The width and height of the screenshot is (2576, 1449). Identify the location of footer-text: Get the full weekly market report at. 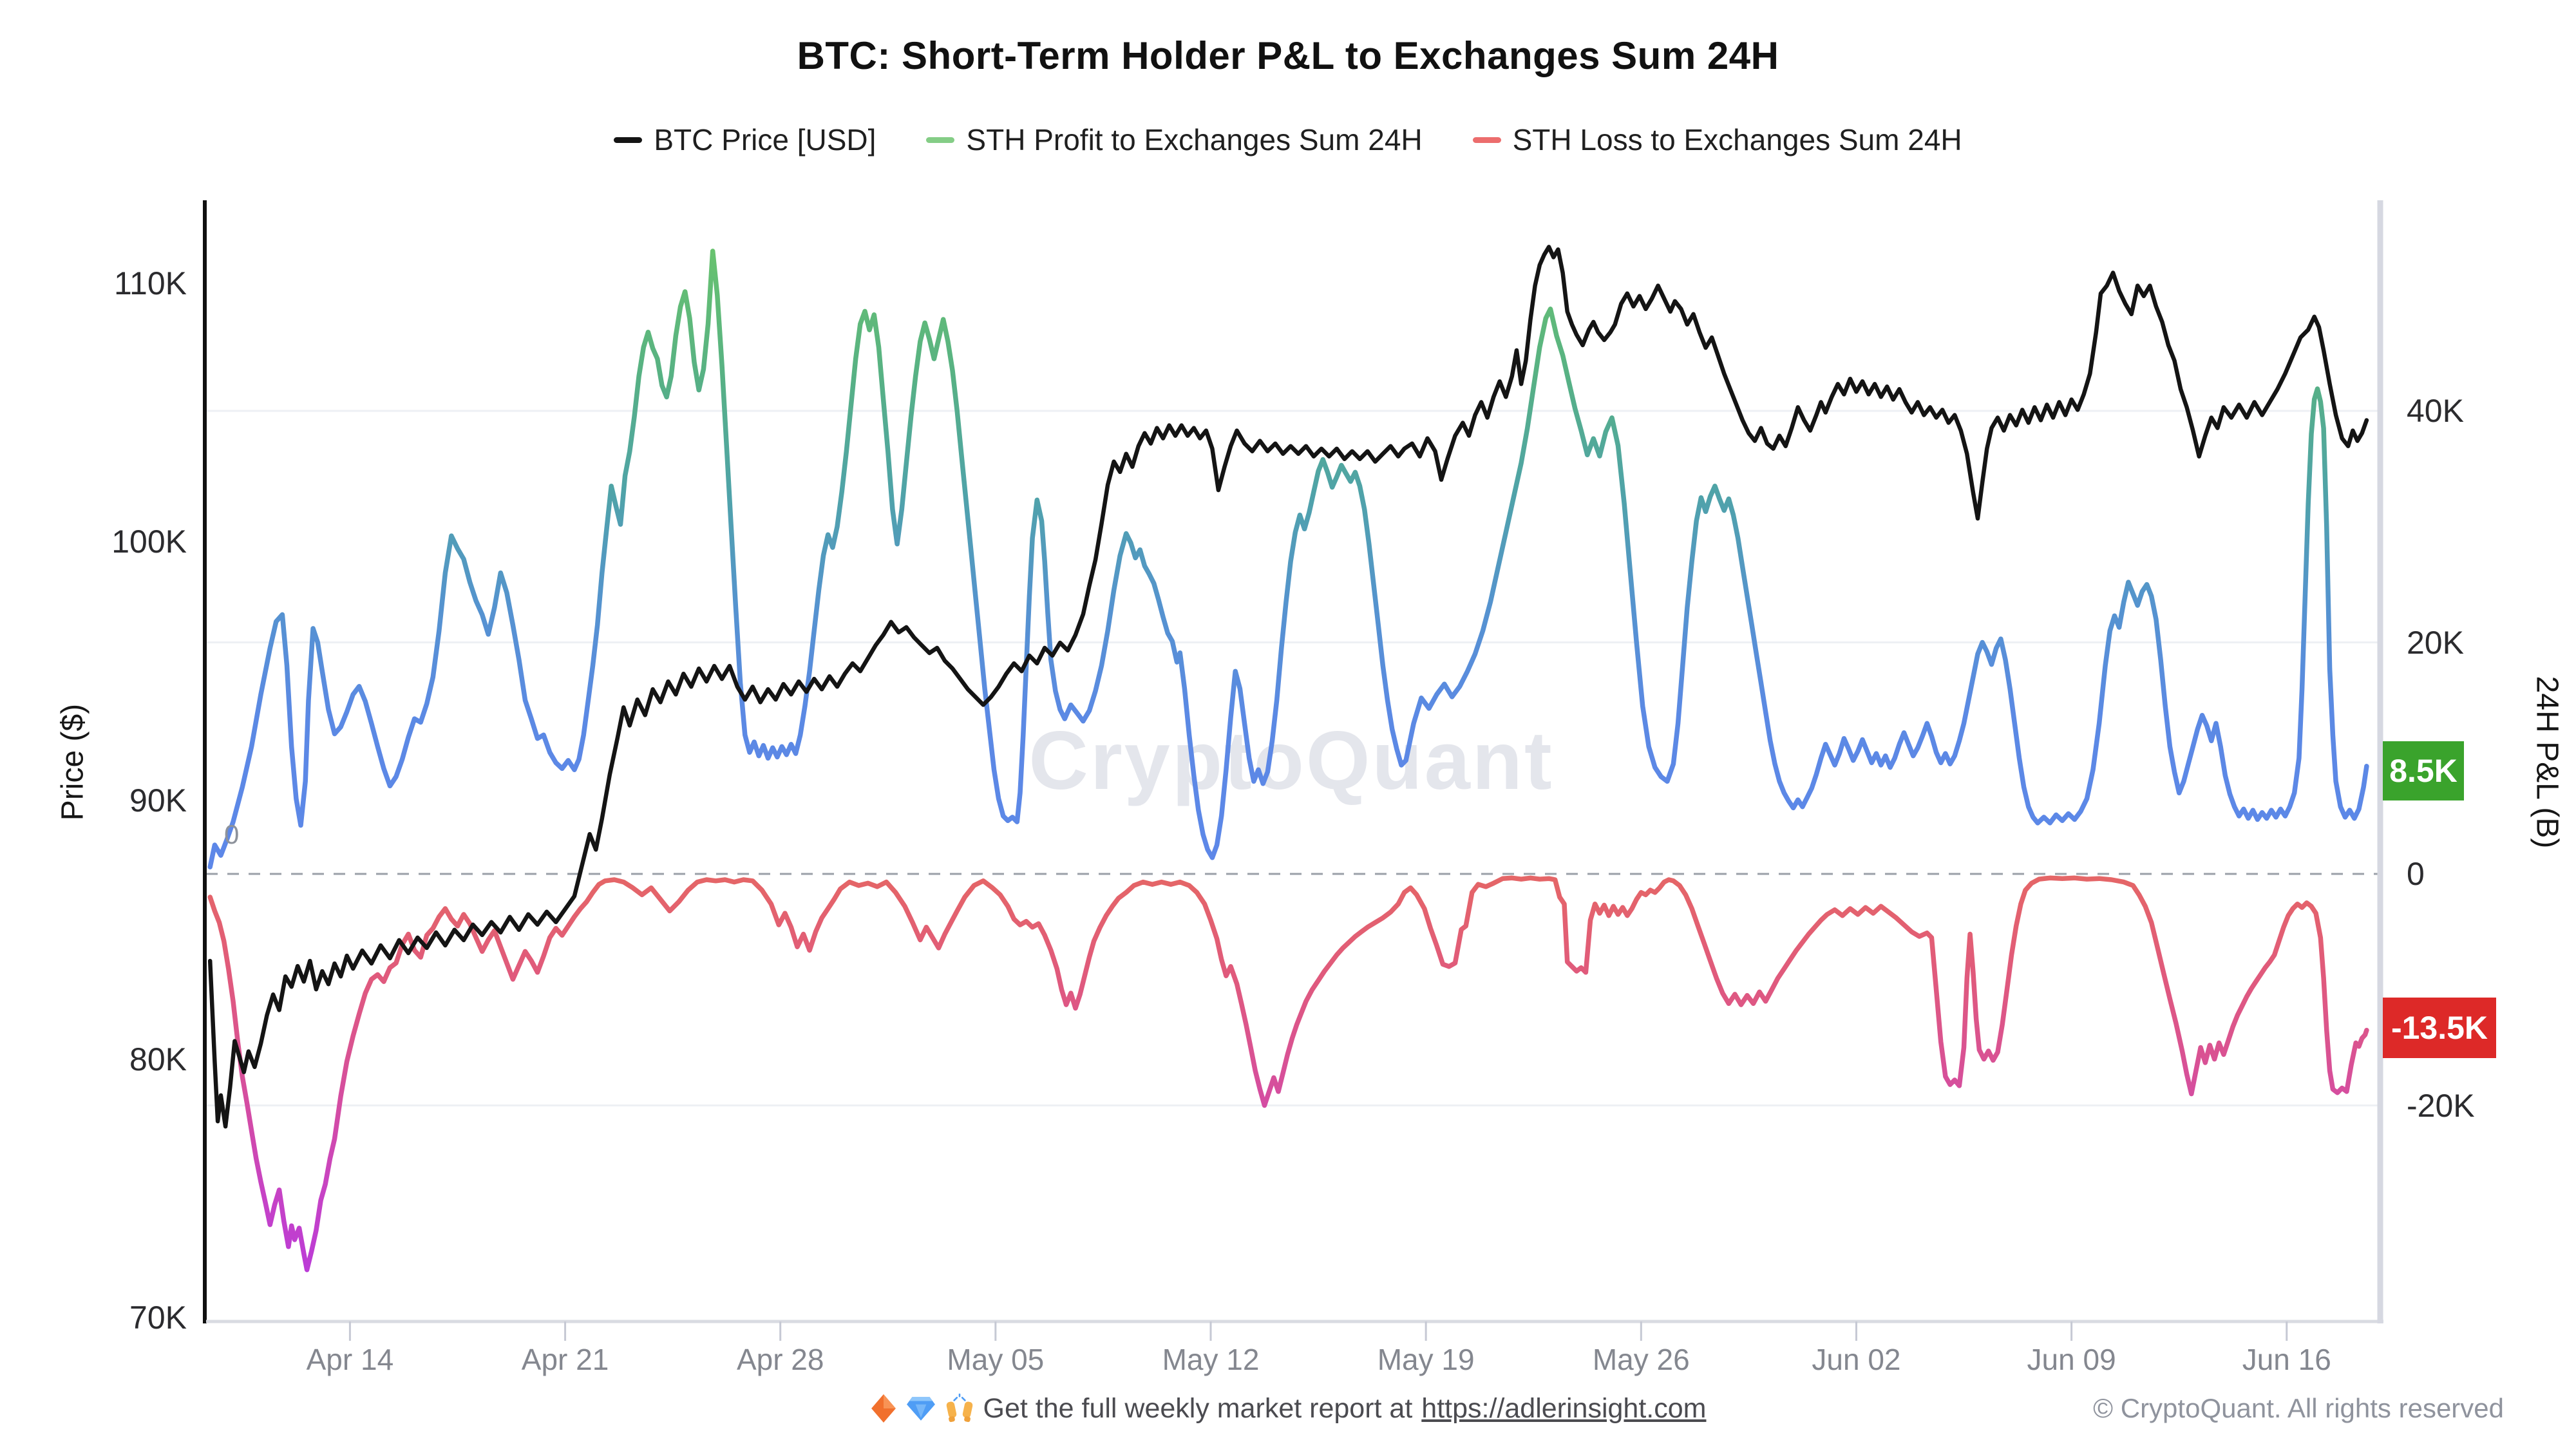
(1198, 1408).